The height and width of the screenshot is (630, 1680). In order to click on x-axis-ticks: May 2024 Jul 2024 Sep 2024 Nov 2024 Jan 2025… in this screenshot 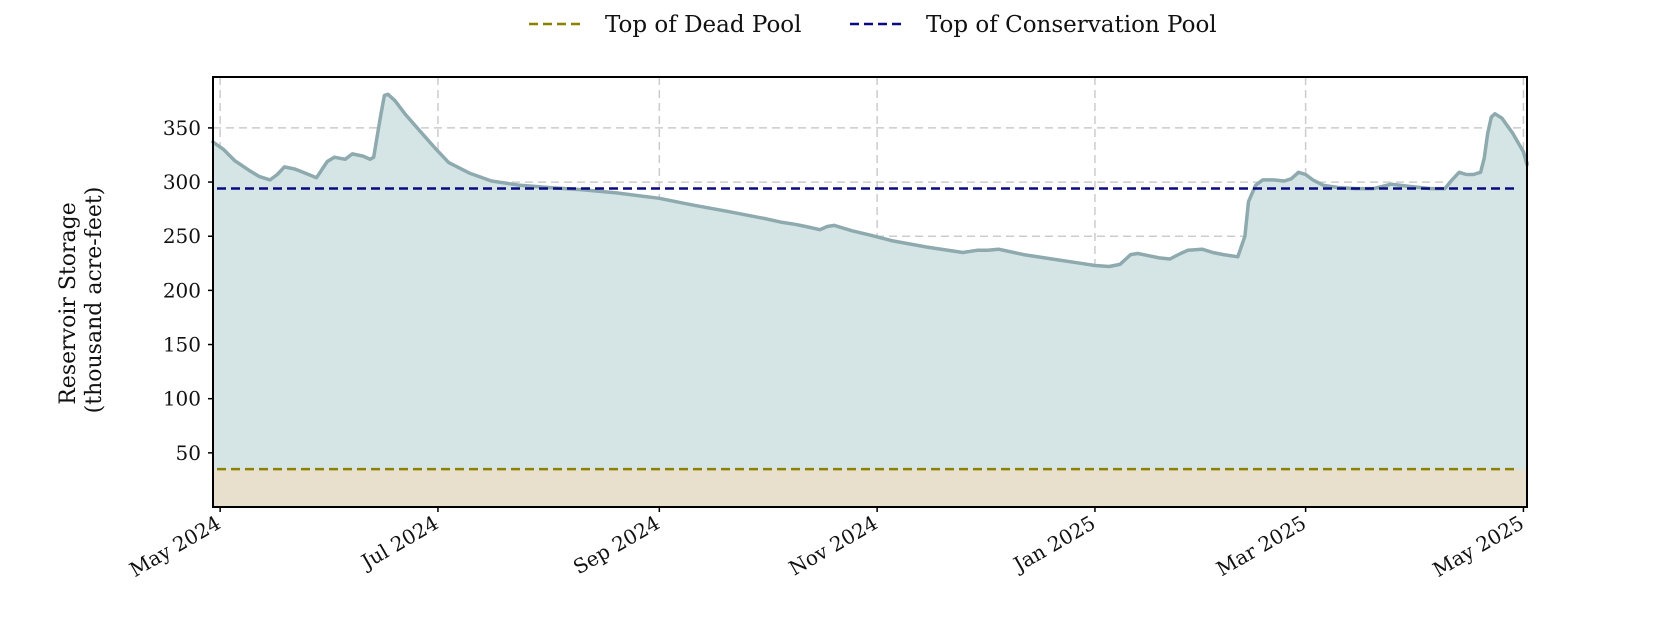, I will do `click(826, 544)`.